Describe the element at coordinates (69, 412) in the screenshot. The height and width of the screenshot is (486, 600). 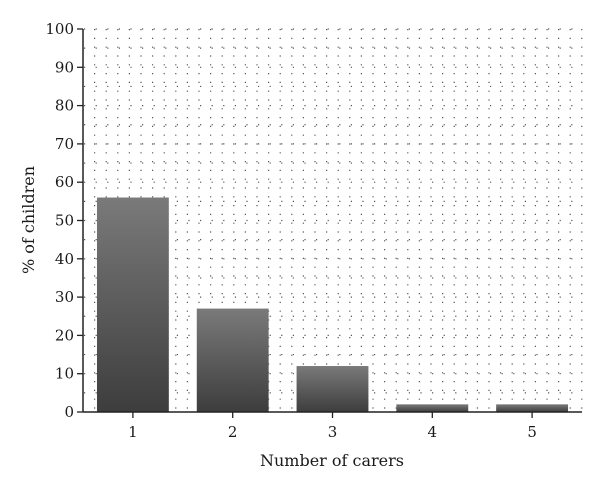
I see `y-tick-label: 0` at that location.